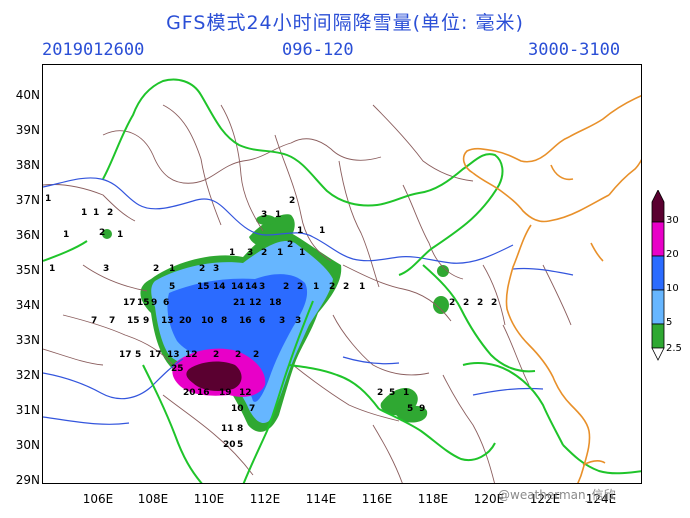 Image resolution: width=690 pixels, height=518 pixels. Describe the element at coordinates (658, 336) in the screenshot. I see `color-bar-2.5` at that location.